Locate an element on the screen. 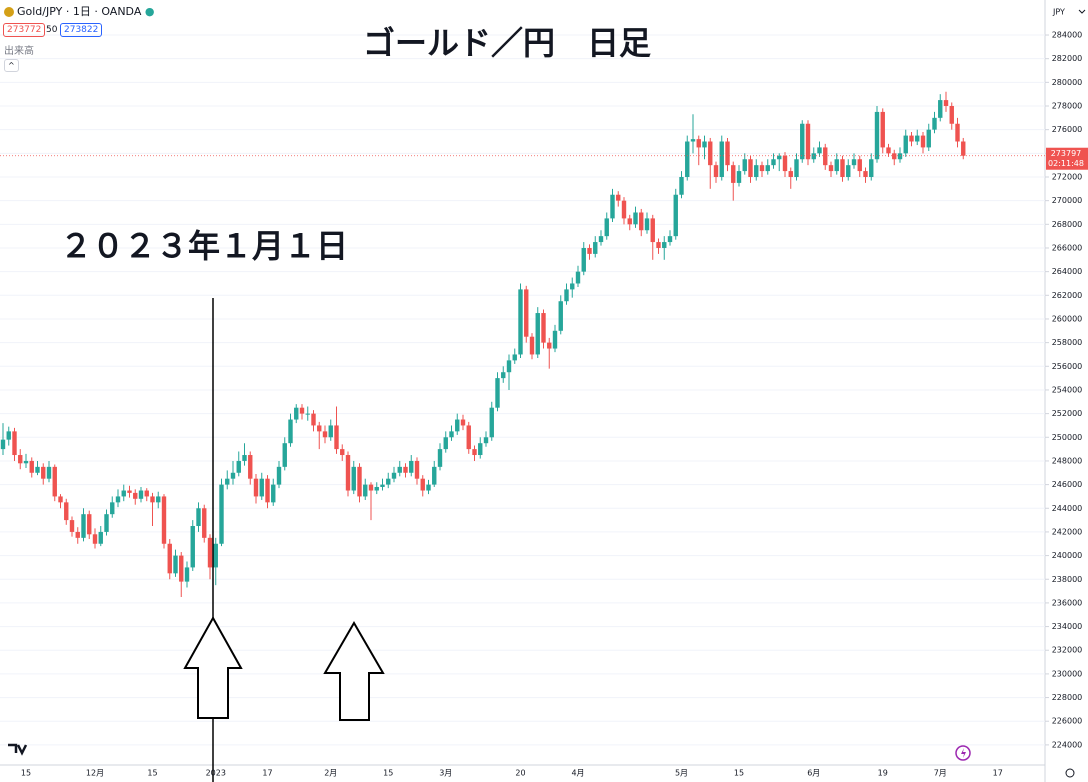 This screenshot has width=1088, height=782. symbol-text: Gold/JPY · 1日 · OANDA is located at coordinates (79, 11).